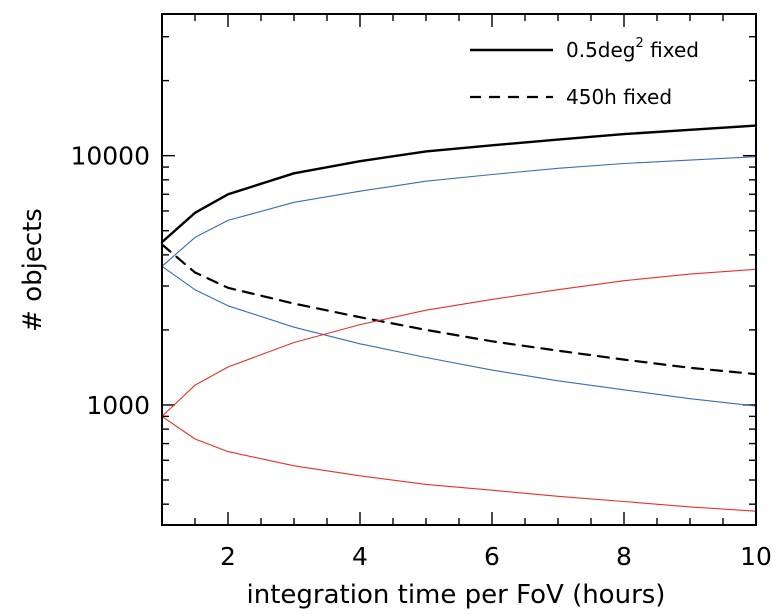  I want to click on x-tick-label: 6, so click(492, 556).